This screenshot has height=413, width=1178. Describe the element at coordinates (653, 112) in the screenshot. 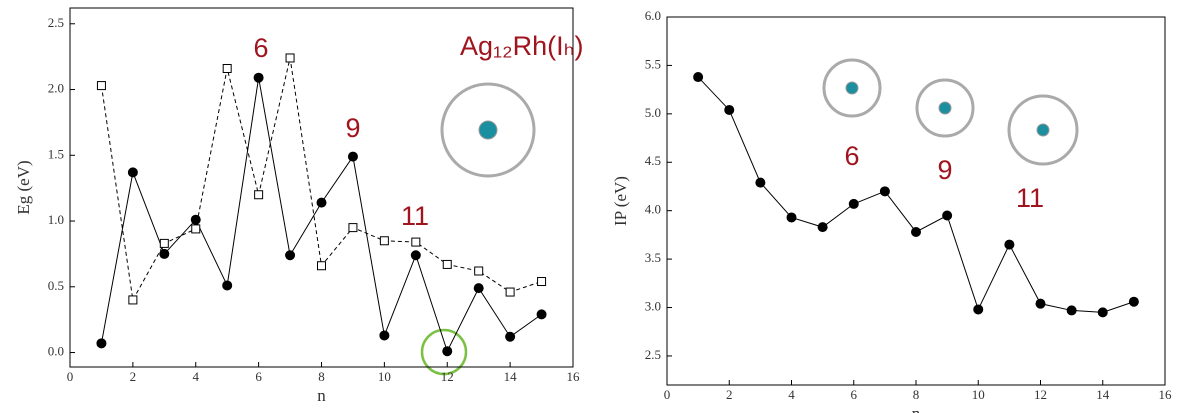

I see `y-tick-label: 5.0` at that location.